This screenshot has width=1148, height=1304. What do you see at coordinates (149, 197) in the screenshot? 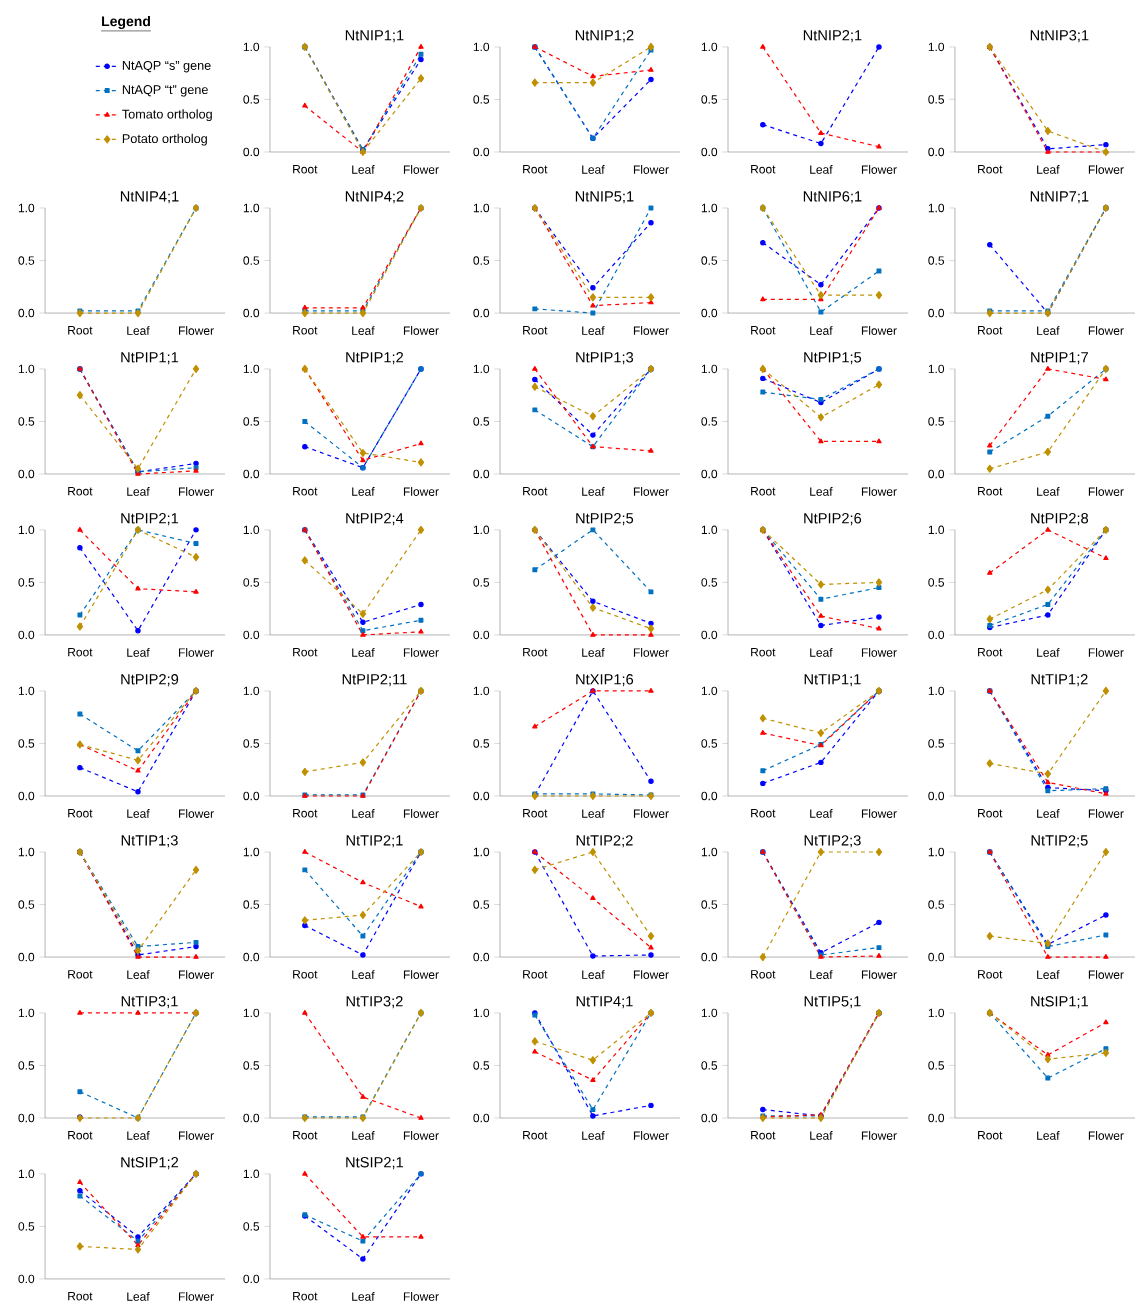
I see `chart-title: NtNIP4;1` at bounding box center [149, 197].